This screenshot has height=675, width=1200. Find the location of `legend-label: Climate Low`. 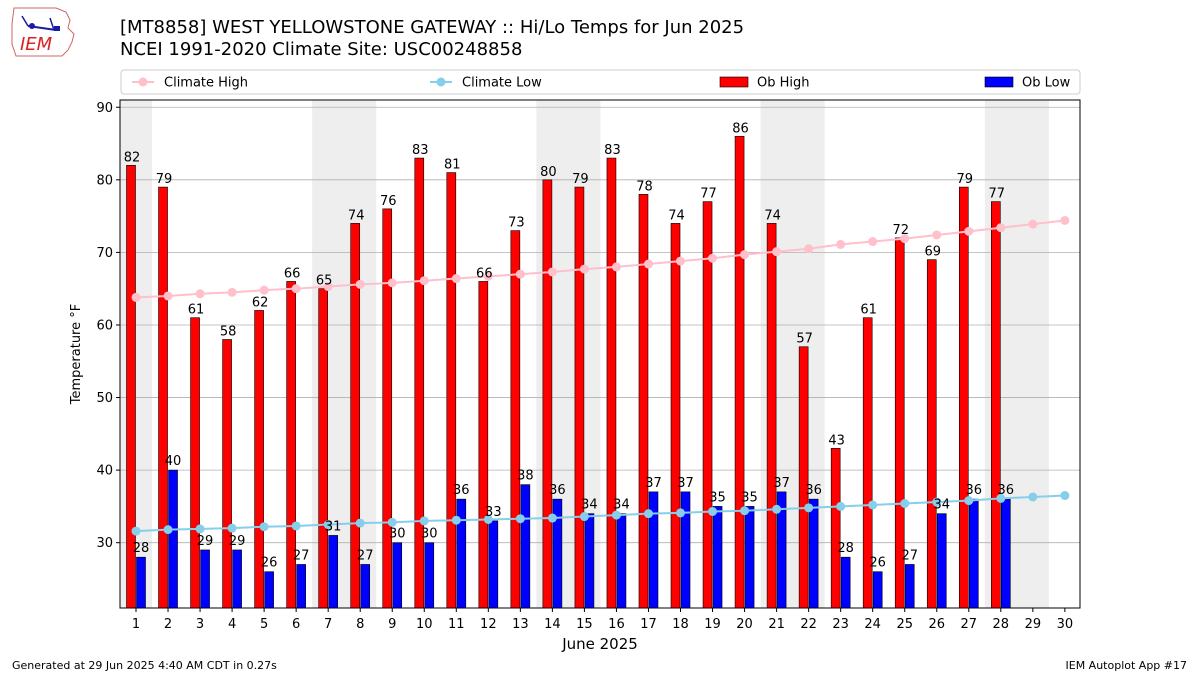

legend-label: Climate Low is located at coordinates (502, 83).